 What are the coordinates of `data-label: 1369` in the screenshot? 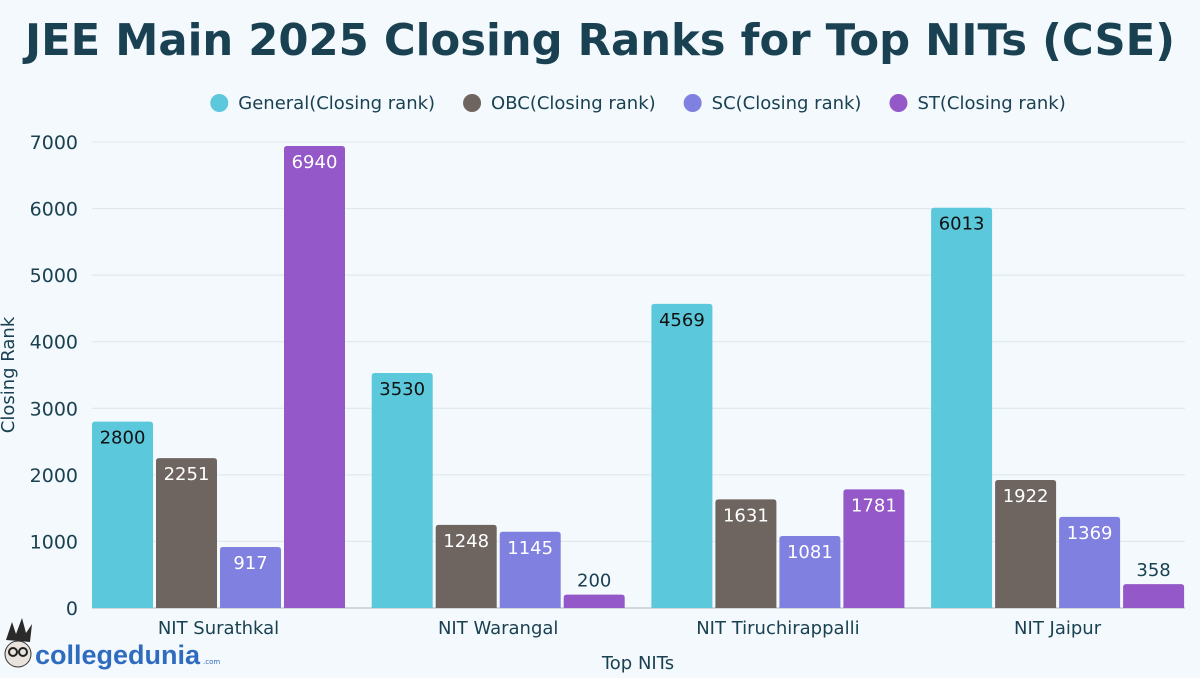 It's located at (1090, 533).